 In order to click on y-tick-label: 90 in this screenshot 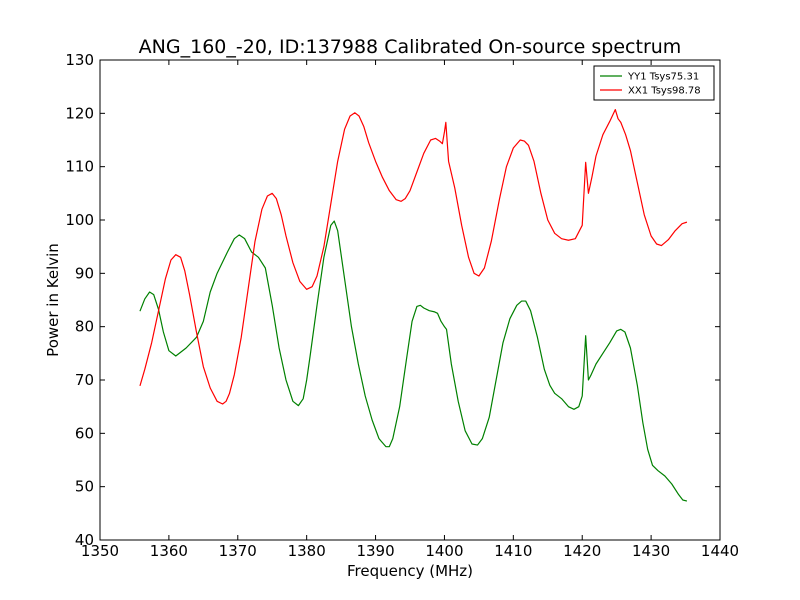, I will do `click(84, 273)`.